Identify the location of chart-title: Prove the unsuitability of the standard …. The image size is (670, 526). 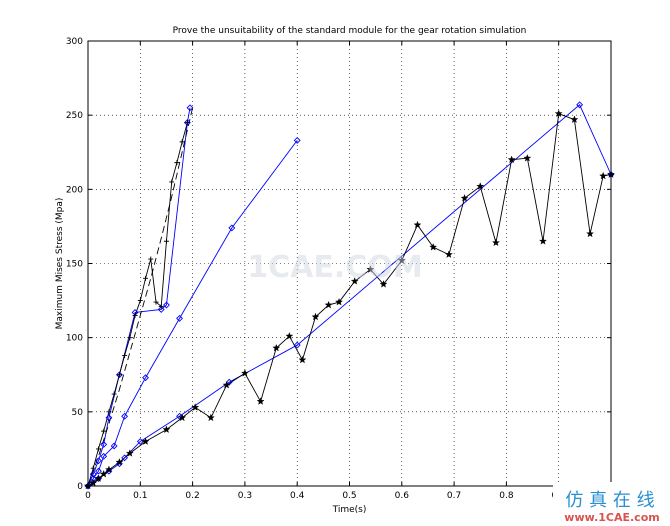
(350, 31).